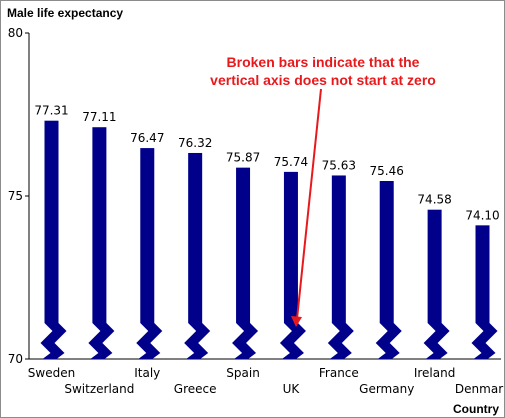  Describe the element at coordinates (195, 389) in the screenshot. I see `category-label: Greece` at that location.